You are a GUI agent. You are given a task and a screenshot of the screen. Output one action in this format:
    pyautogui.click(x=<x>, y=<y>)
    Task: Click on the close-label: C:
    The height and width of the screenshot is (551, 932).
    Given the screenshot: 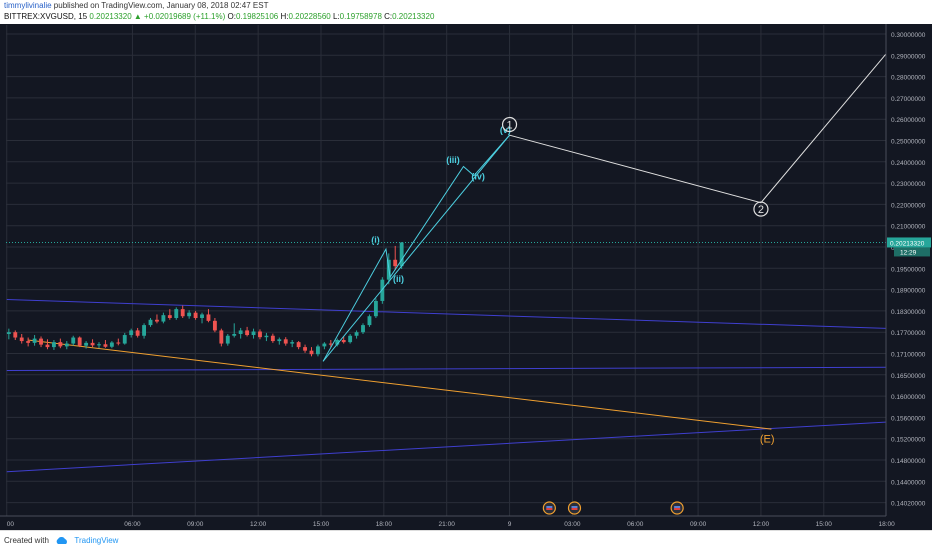 What is the action you would take?
    pyautogui.click(x=388, y=16)
    